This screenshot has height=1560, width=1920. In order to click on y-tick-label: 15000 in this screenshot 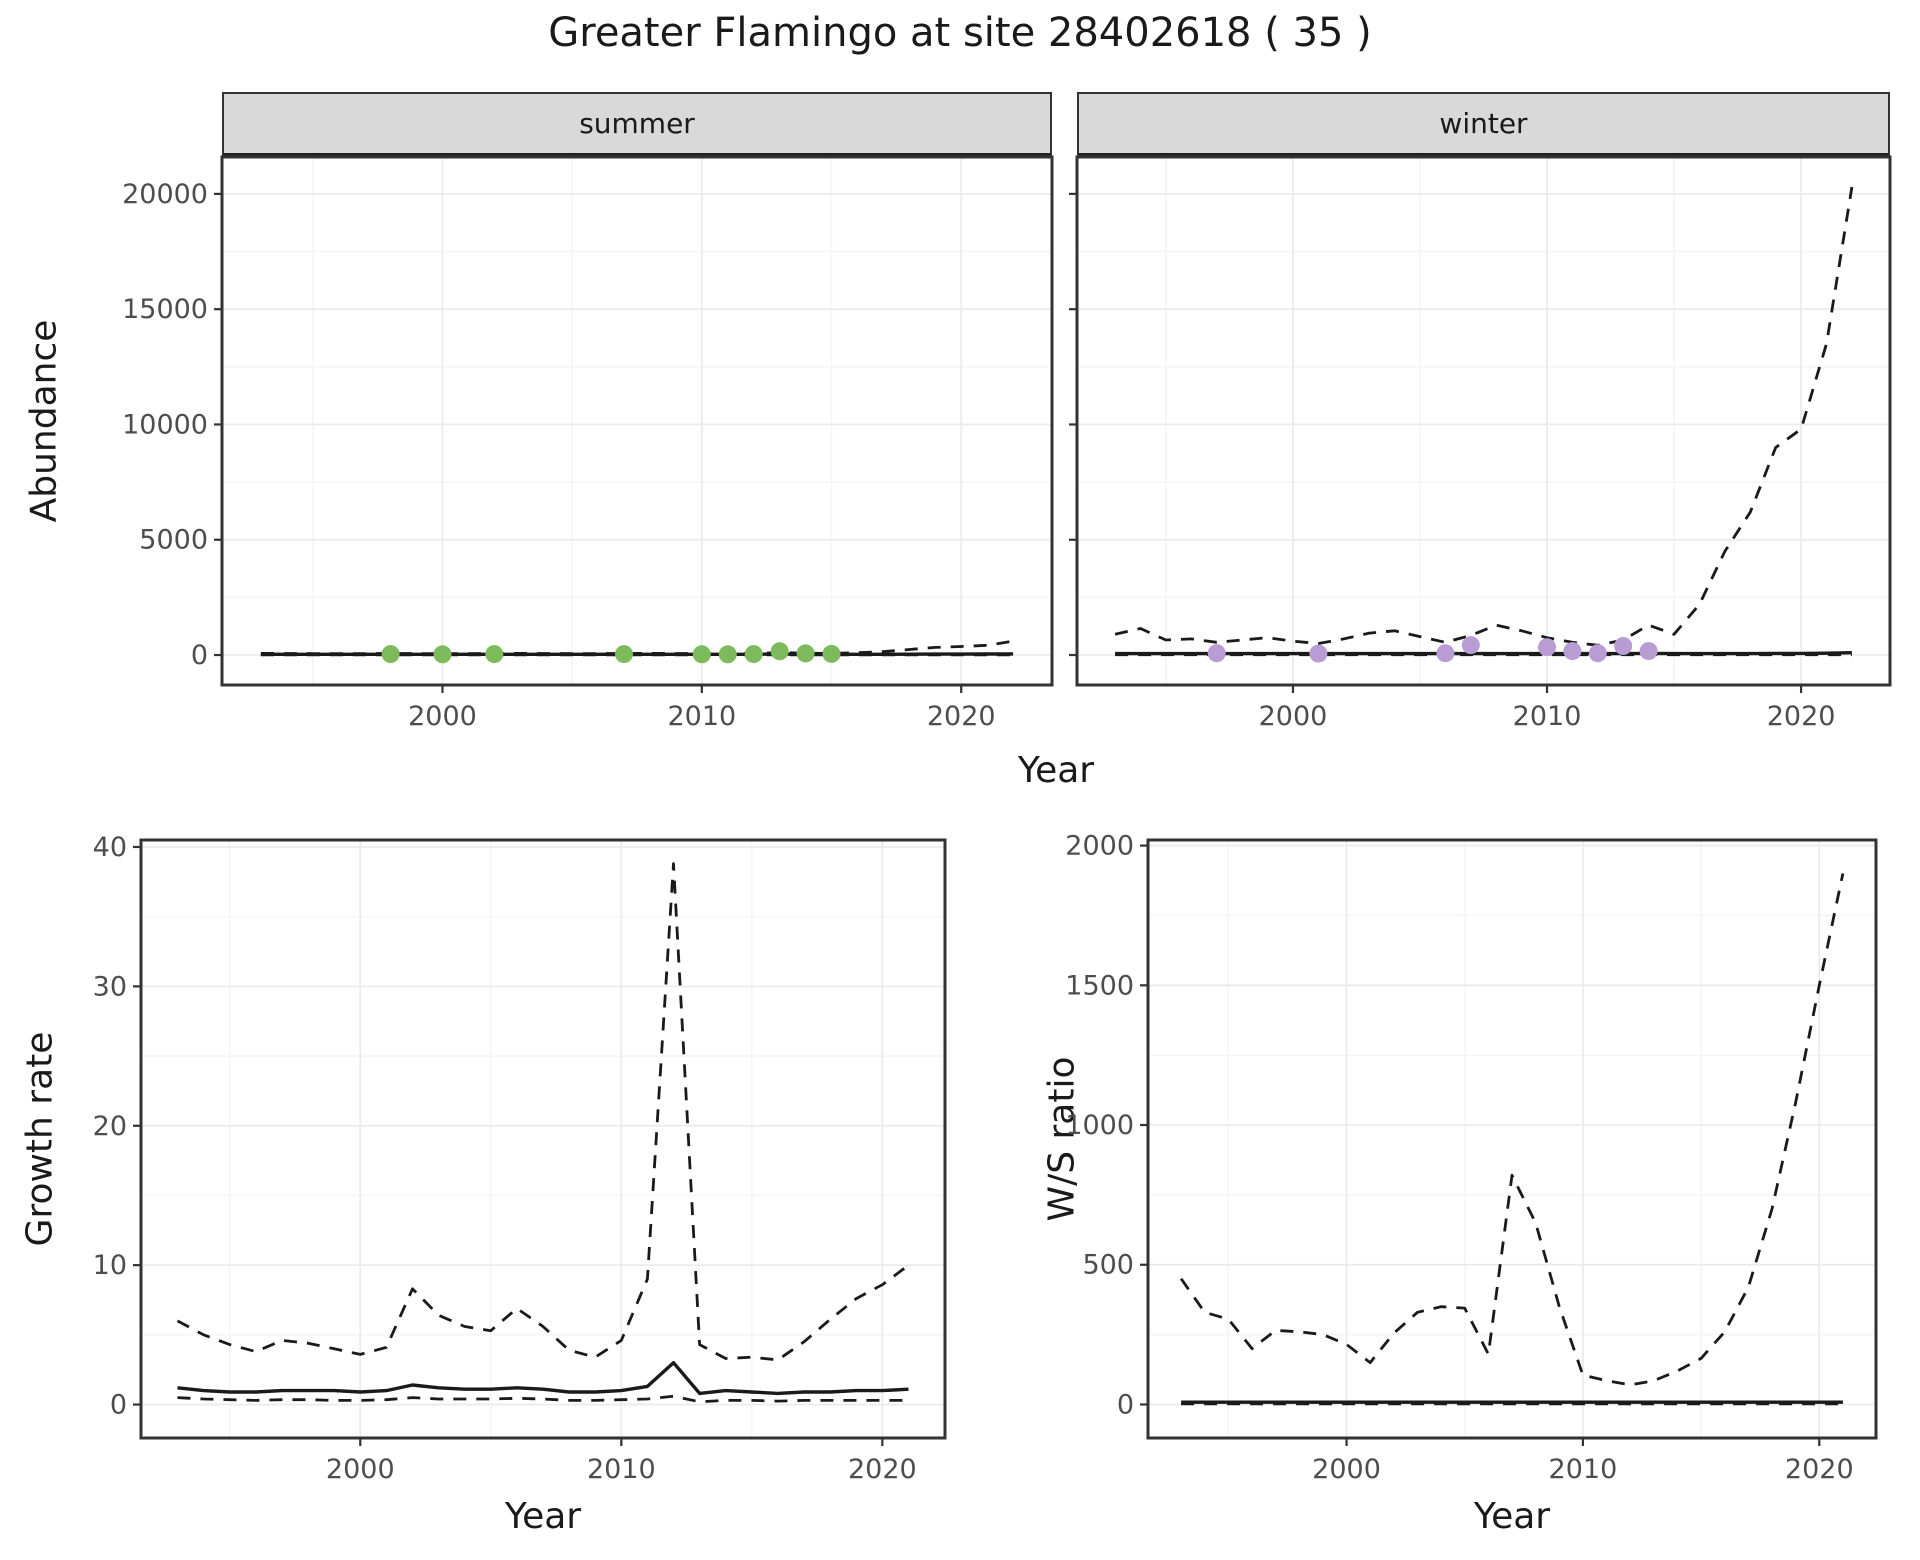, I will do `click(165, 309)`.